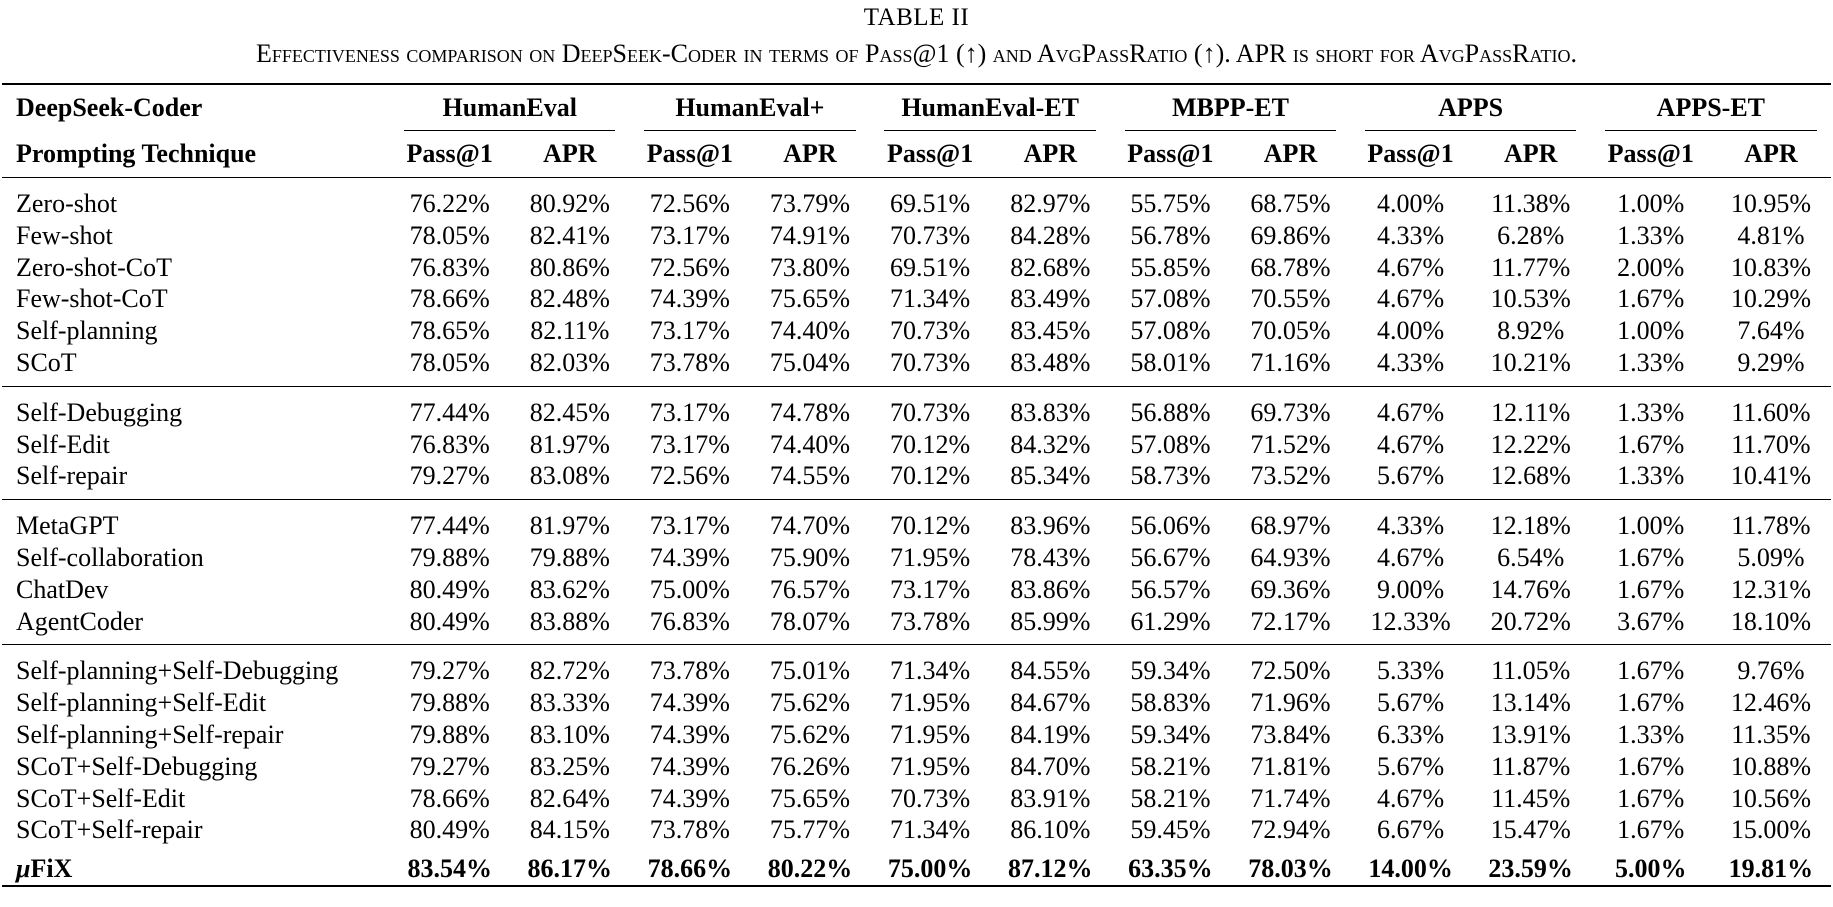  What do you see at coordinates (1530, 520) in the screenshot?
I see `cell-value: 12.18%` at bounding box center [1530, 520].